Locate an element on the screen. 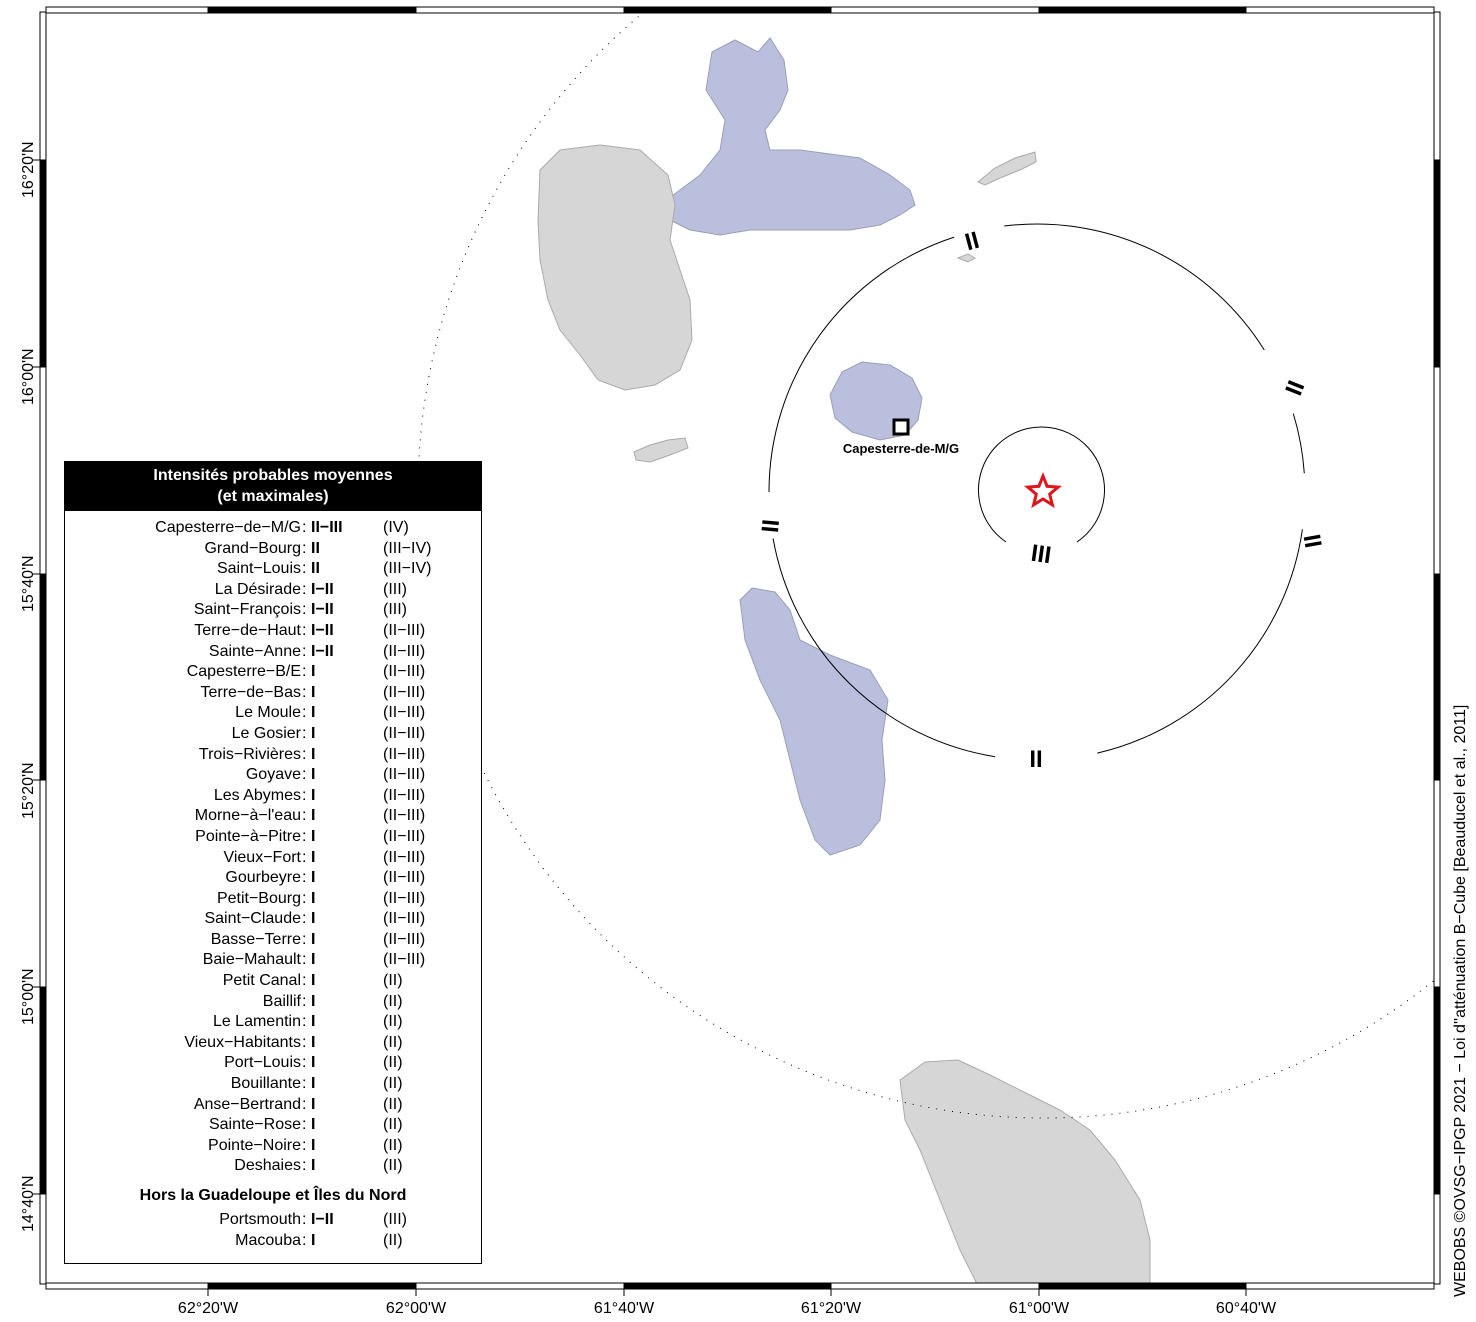 This screenshot has width=1476, height=1322. legend-row: Bouillante: I (II) is located at coordinates (273, 1084).